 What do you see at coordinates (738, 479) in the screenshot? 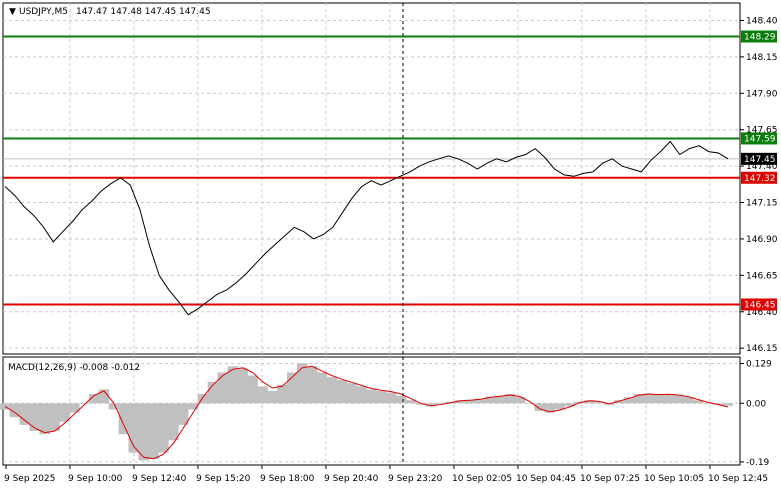
I see `time-tick-label: 10 Sep 12:45` at bounding box center [738, 479].